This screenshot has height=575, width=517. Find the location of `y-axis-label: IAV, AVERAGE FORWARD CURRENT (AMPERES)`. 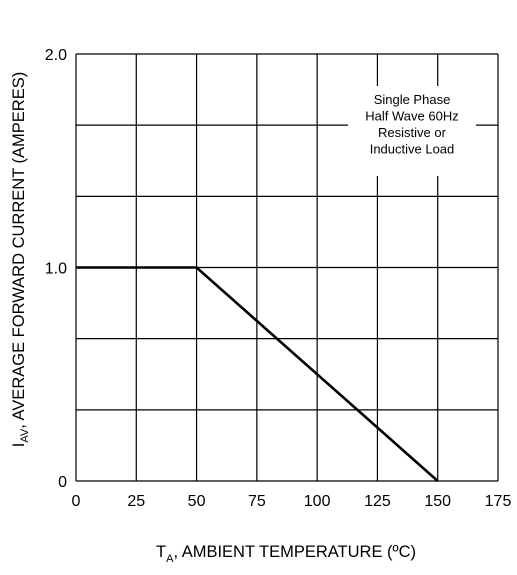

y-axis-label: IAV, AVERAGE FORWARD CURRENT (AMPERES) is located at coordinates (20, 259).